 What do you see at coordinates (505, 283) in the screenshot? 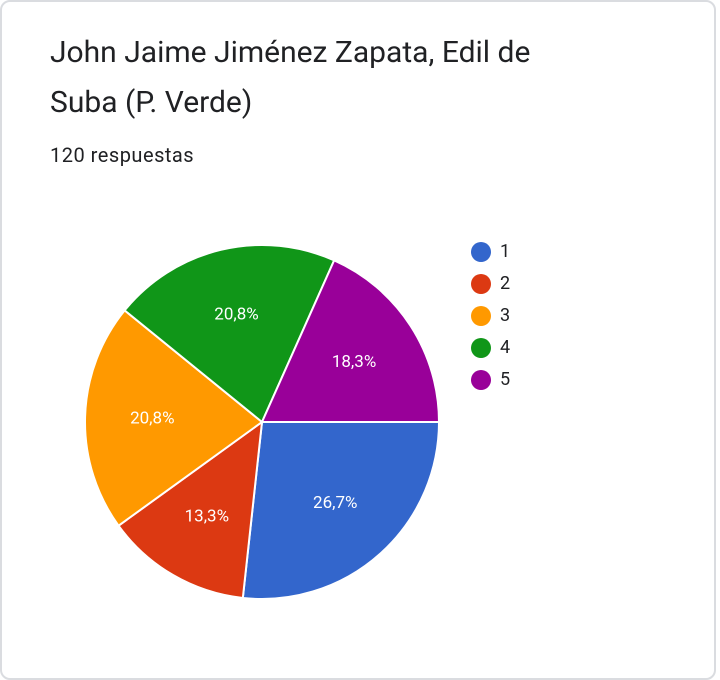
I see `legend-label: 2` at bounding box center [505, 283].